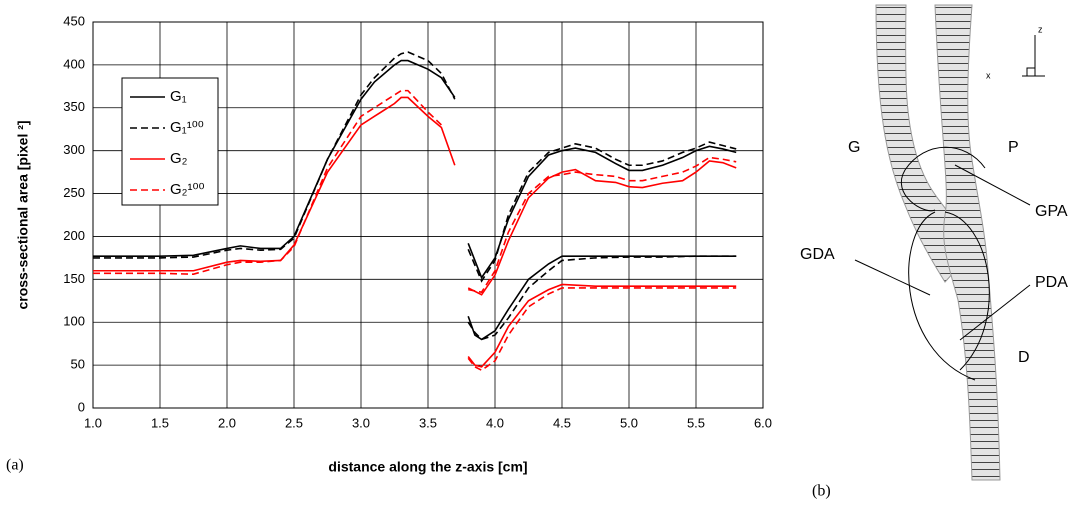  What do you see at coordinates (495, 422) in the screenshot?
I see `x-tick-label: 4.0` at bounding box center [495, 422].